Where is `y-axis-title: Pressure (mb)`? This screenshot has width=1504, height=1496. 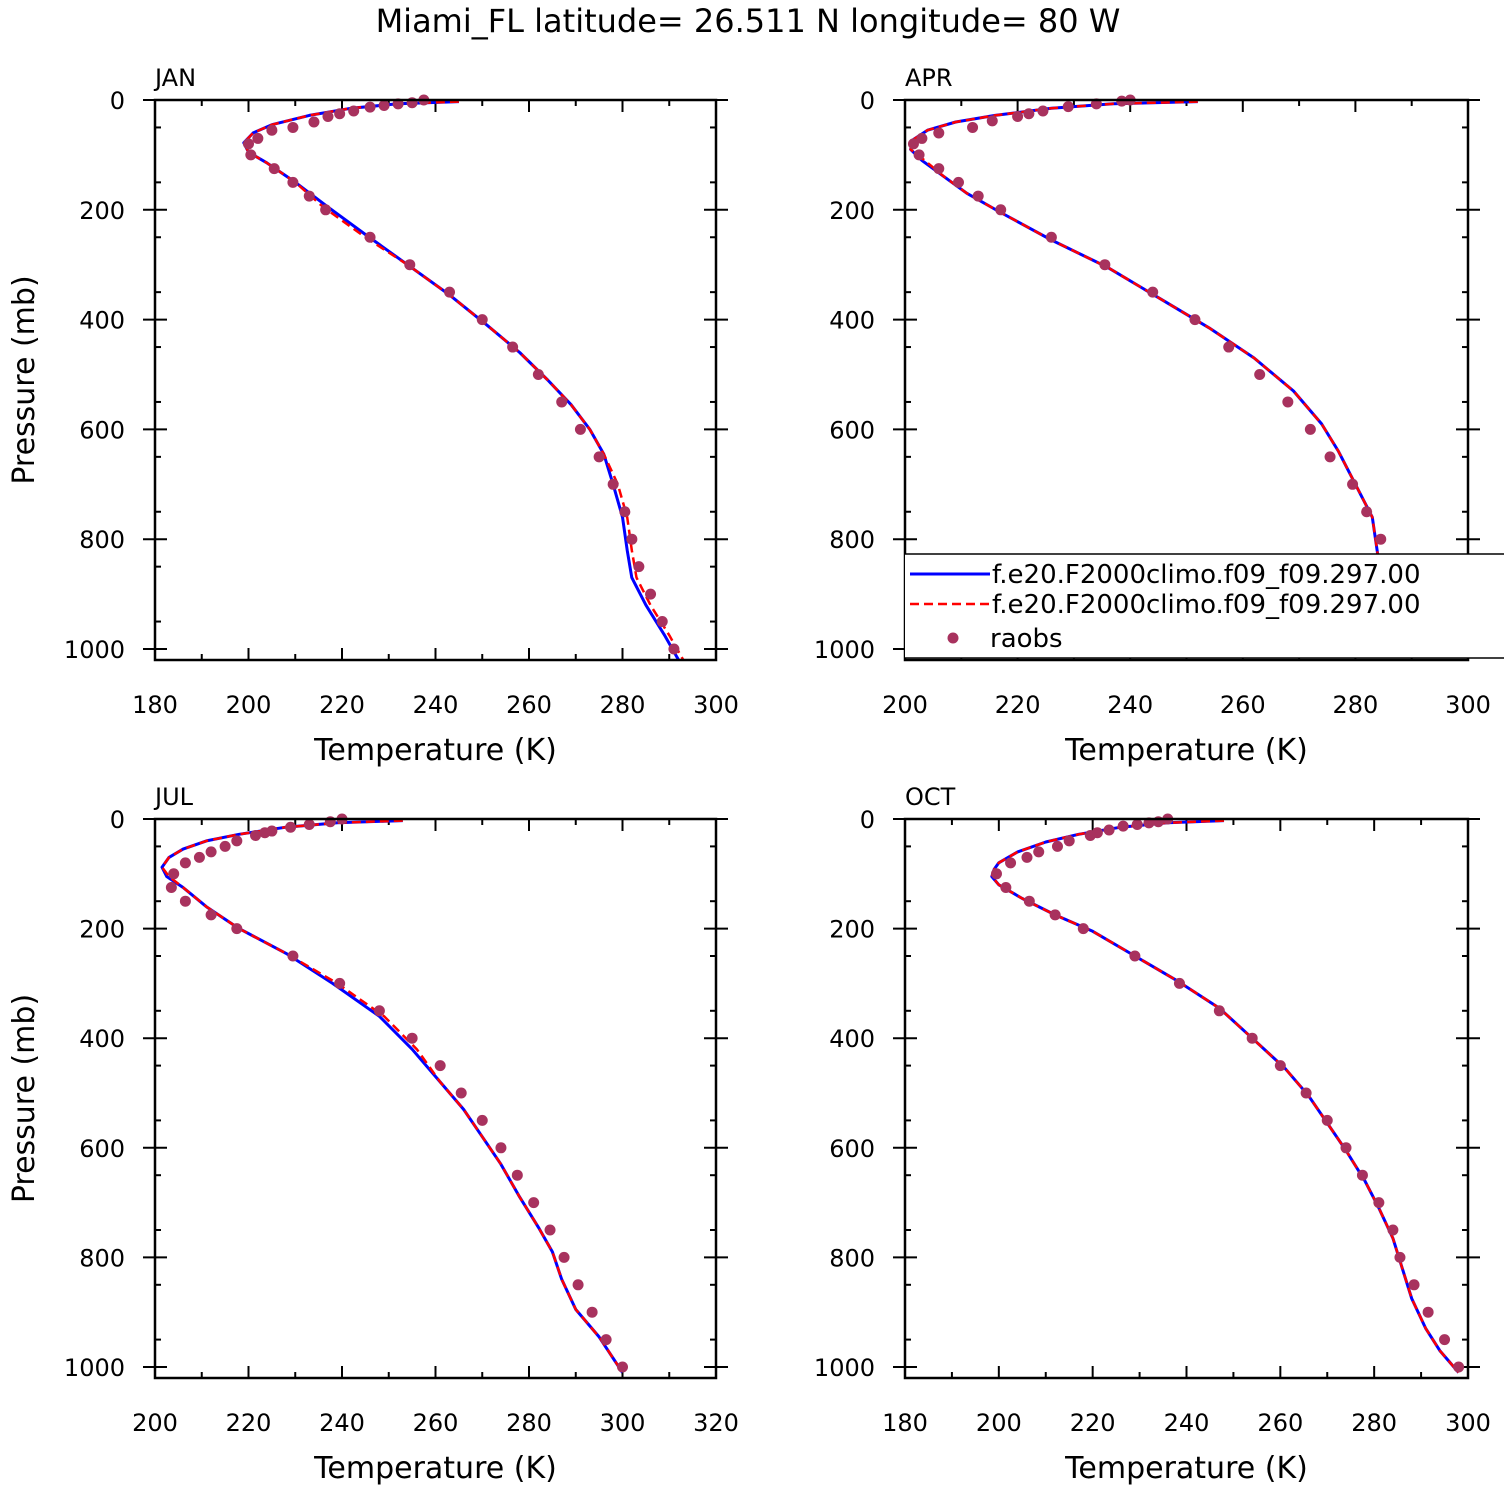 y-axis-title: Pressure (mb) is located at coordinates (24, 1098).